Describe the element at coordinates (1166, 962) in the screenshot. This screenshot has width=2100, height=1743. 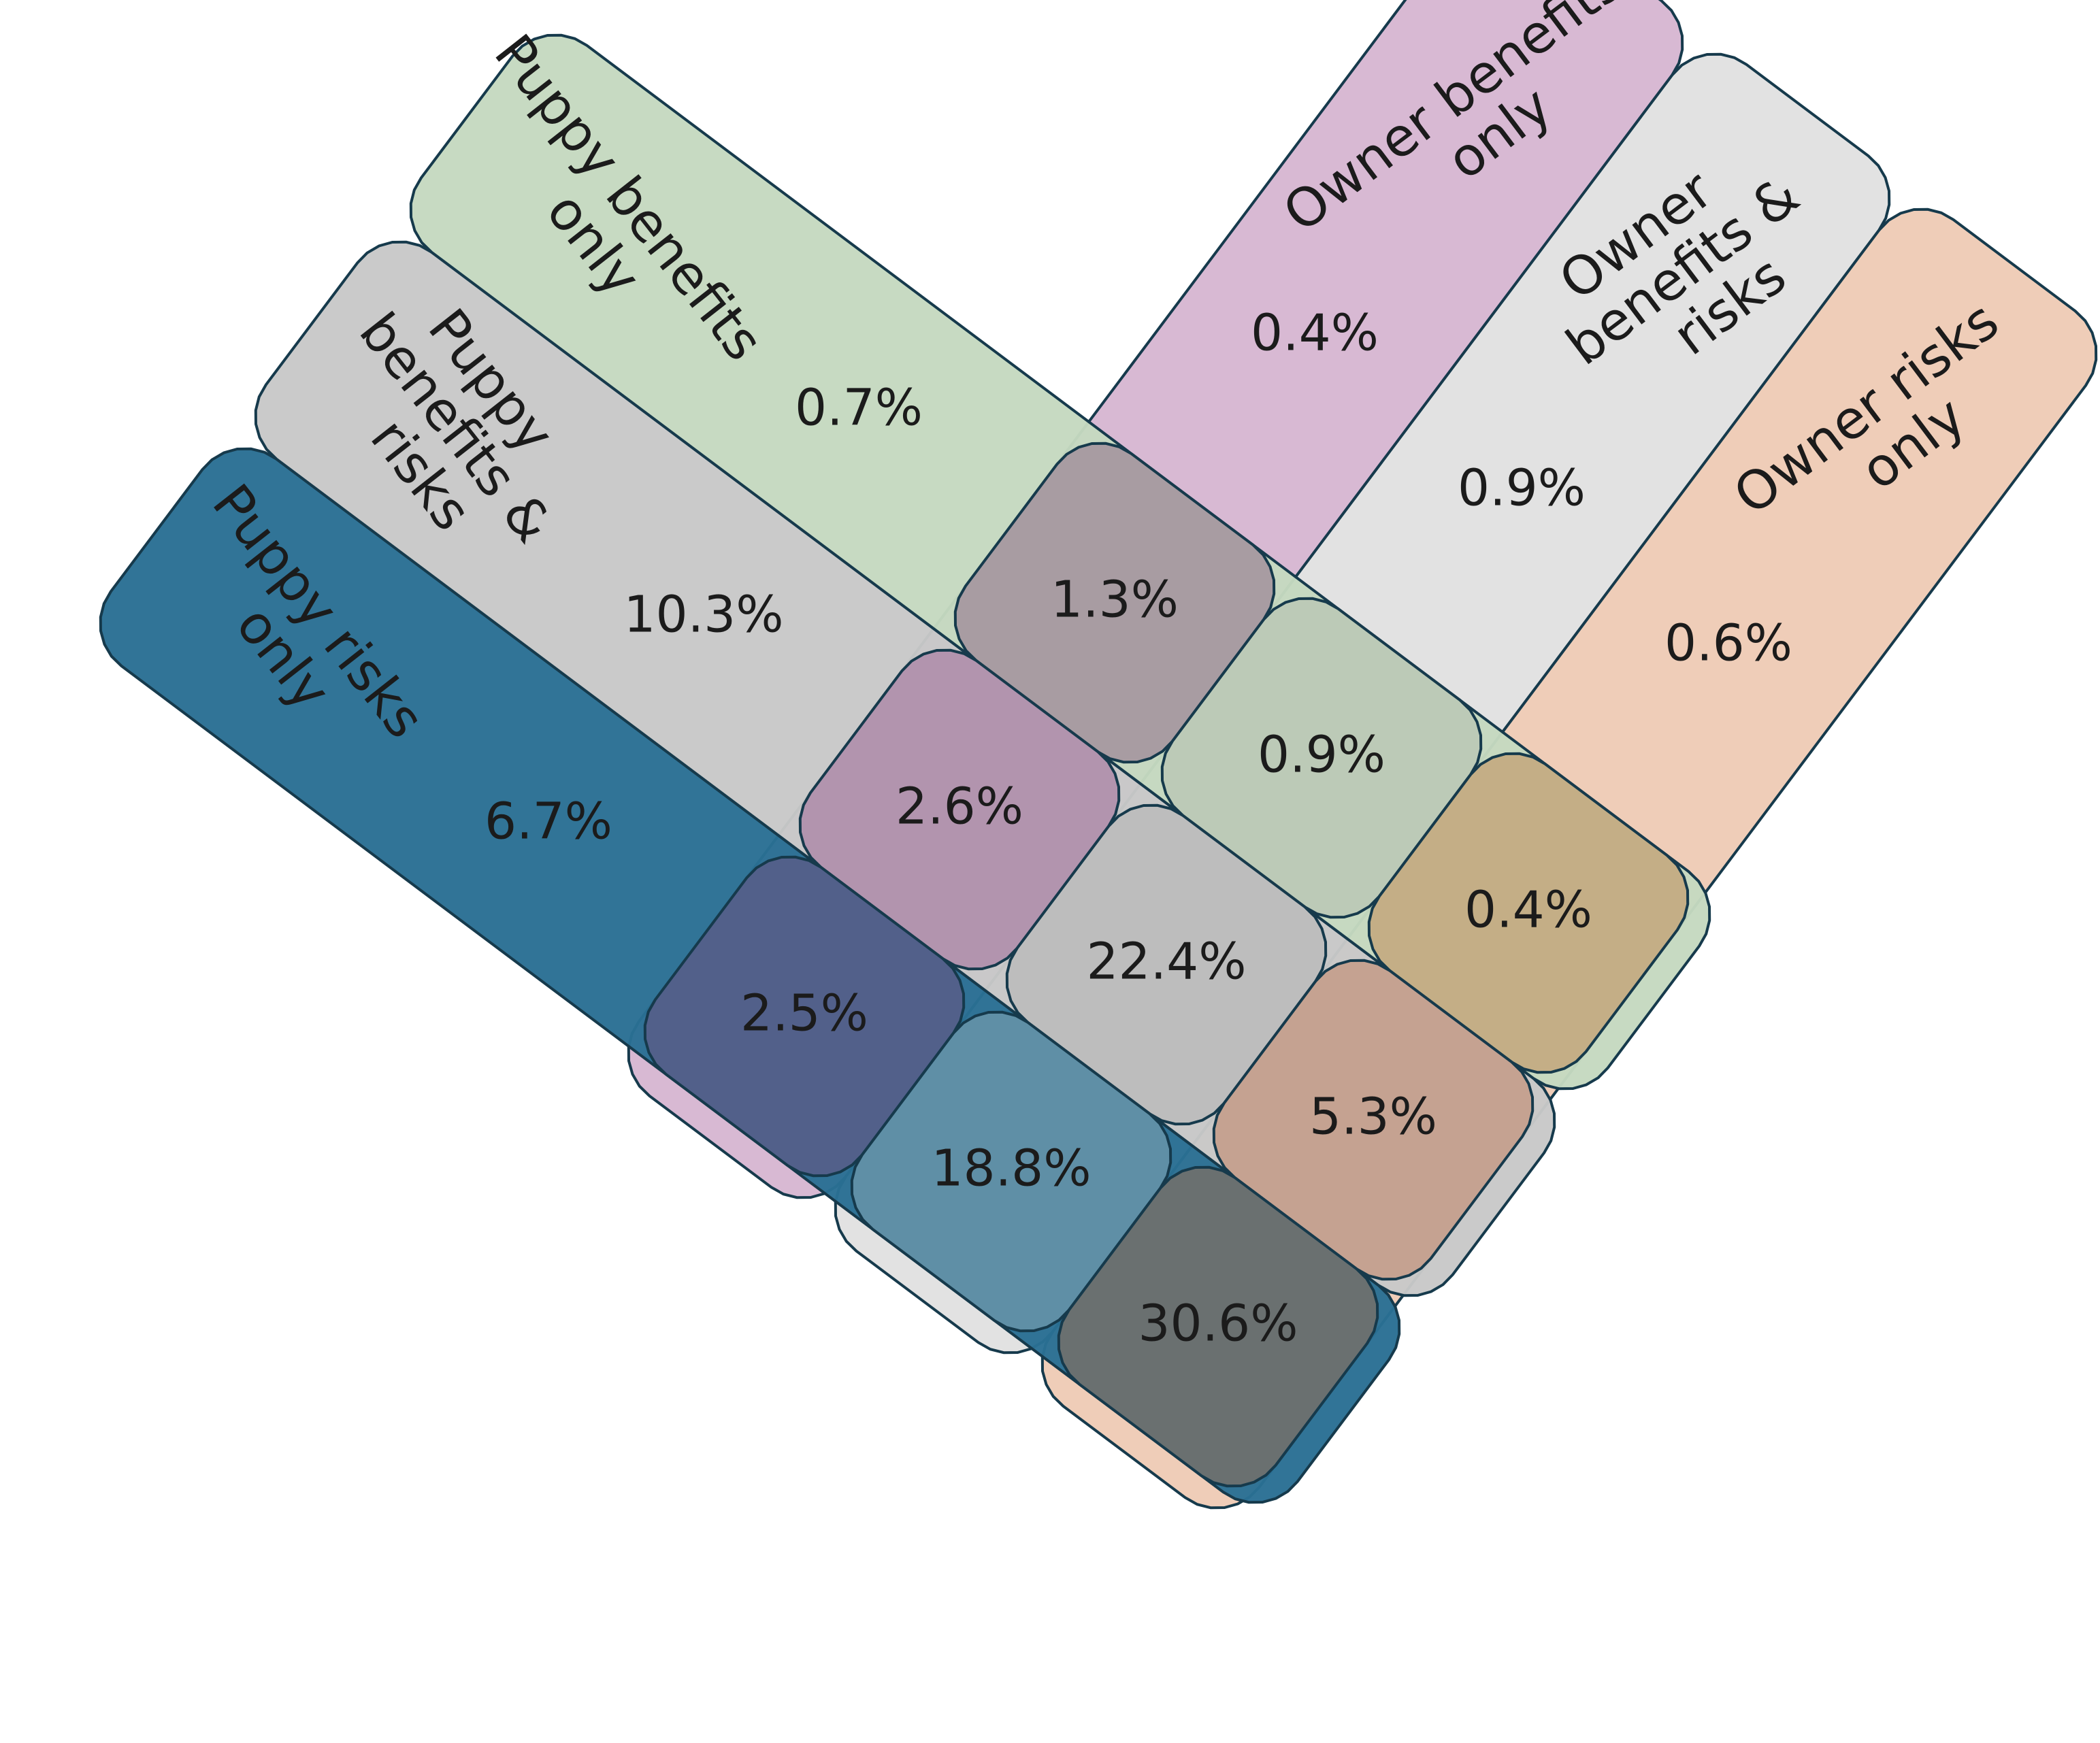
I see `cell-value-4: 22.4%` at that location.